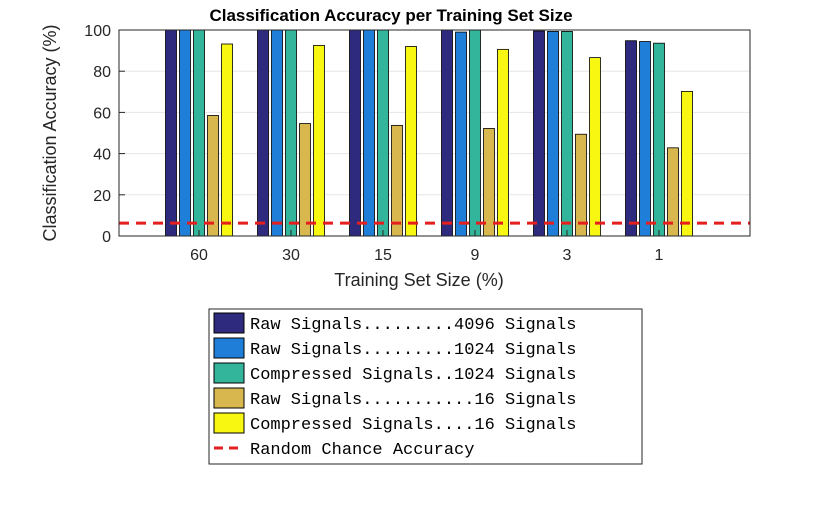 The width and height of the screenshot is (830, 519). What do you see at coordinates (102, 72) in the screenshot?
I see `y-tick-label: 80` at bounding box center [102, 72].